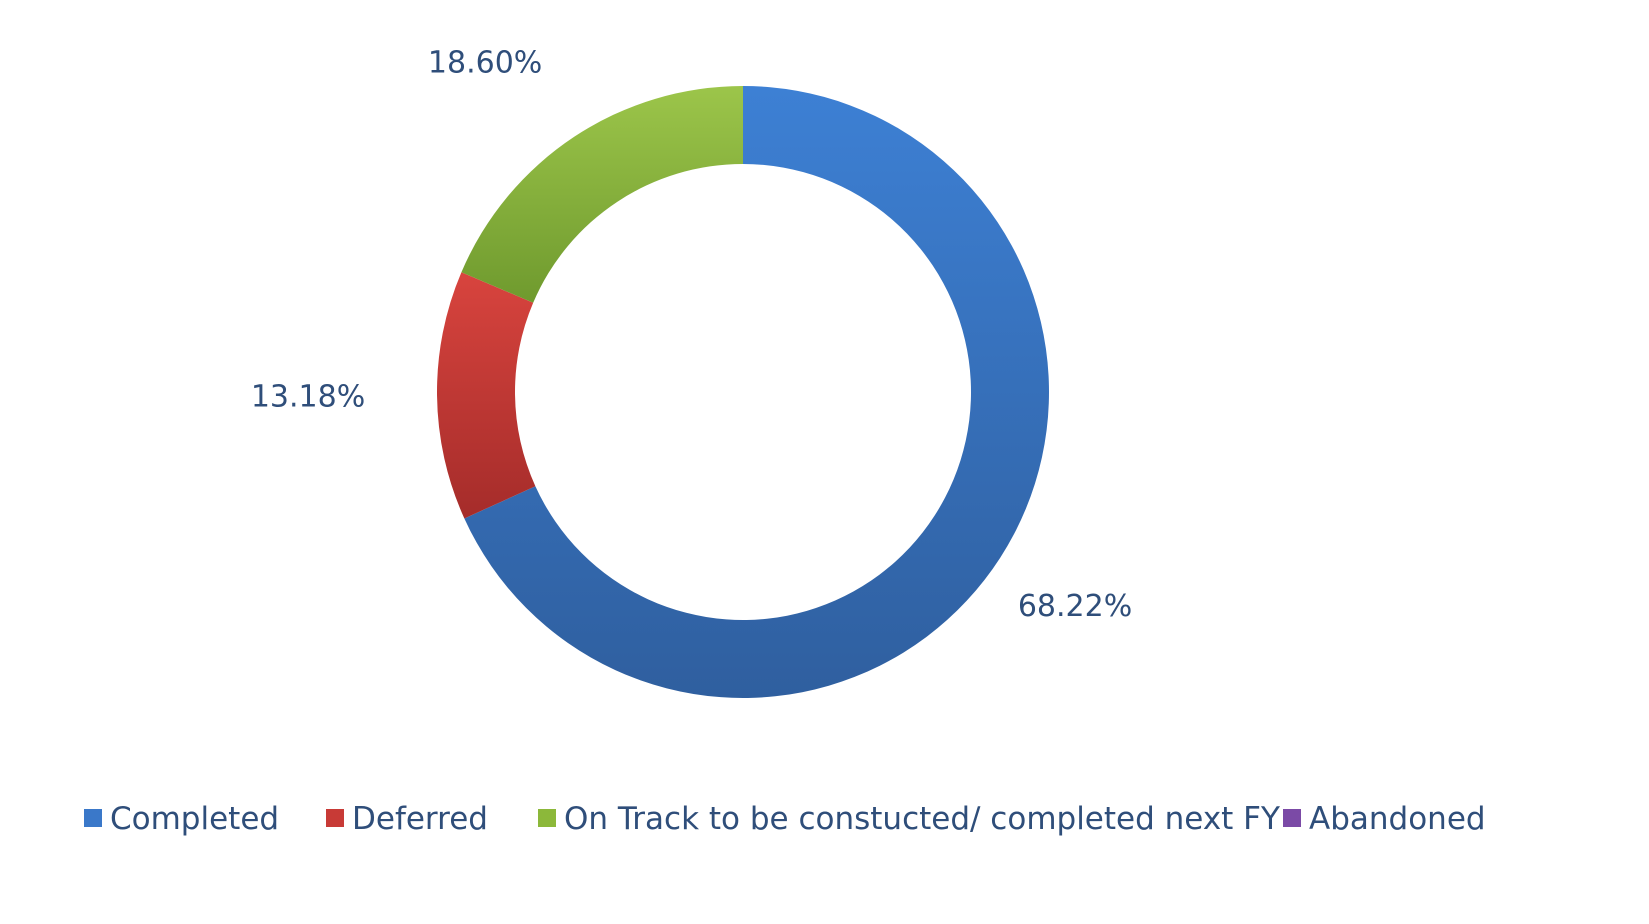 The width and height of the screenshot is (1649, 924). I want to click on legend-item-completed: Completed, so click(181, 819).